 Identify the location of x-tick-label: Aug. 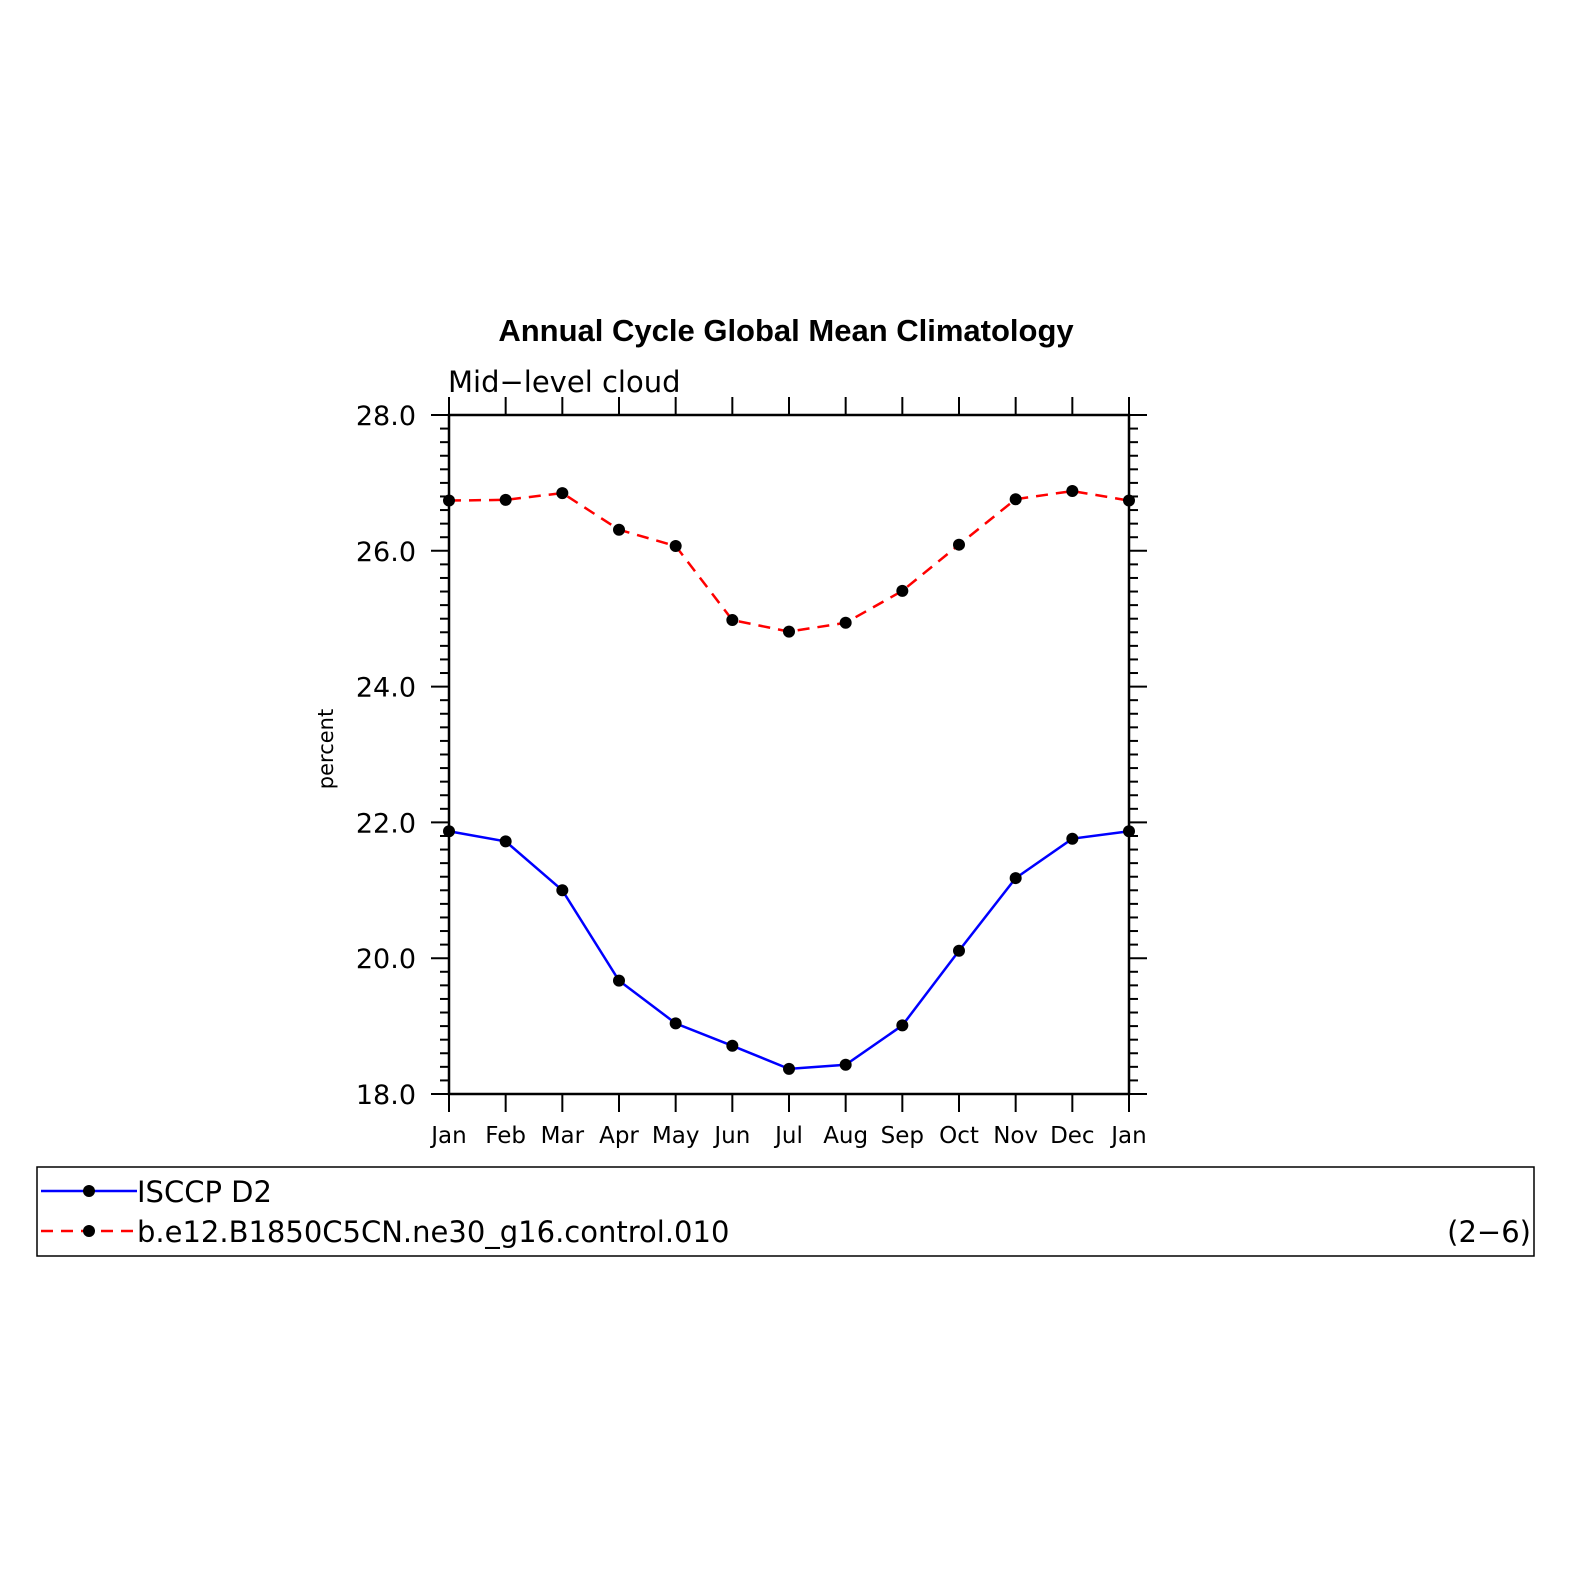
(845, 1136).